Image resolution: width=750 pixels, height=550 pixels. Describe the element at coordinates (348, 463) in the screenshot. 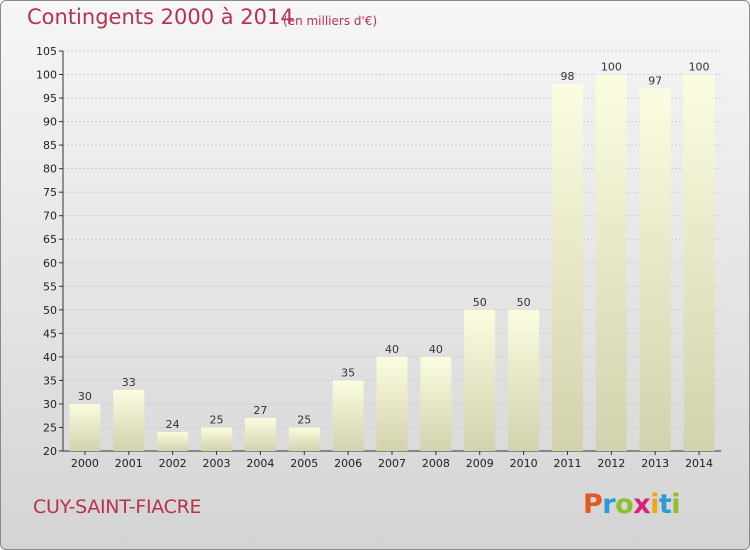

I see `x-tick-label-2006: 2006` at that location.